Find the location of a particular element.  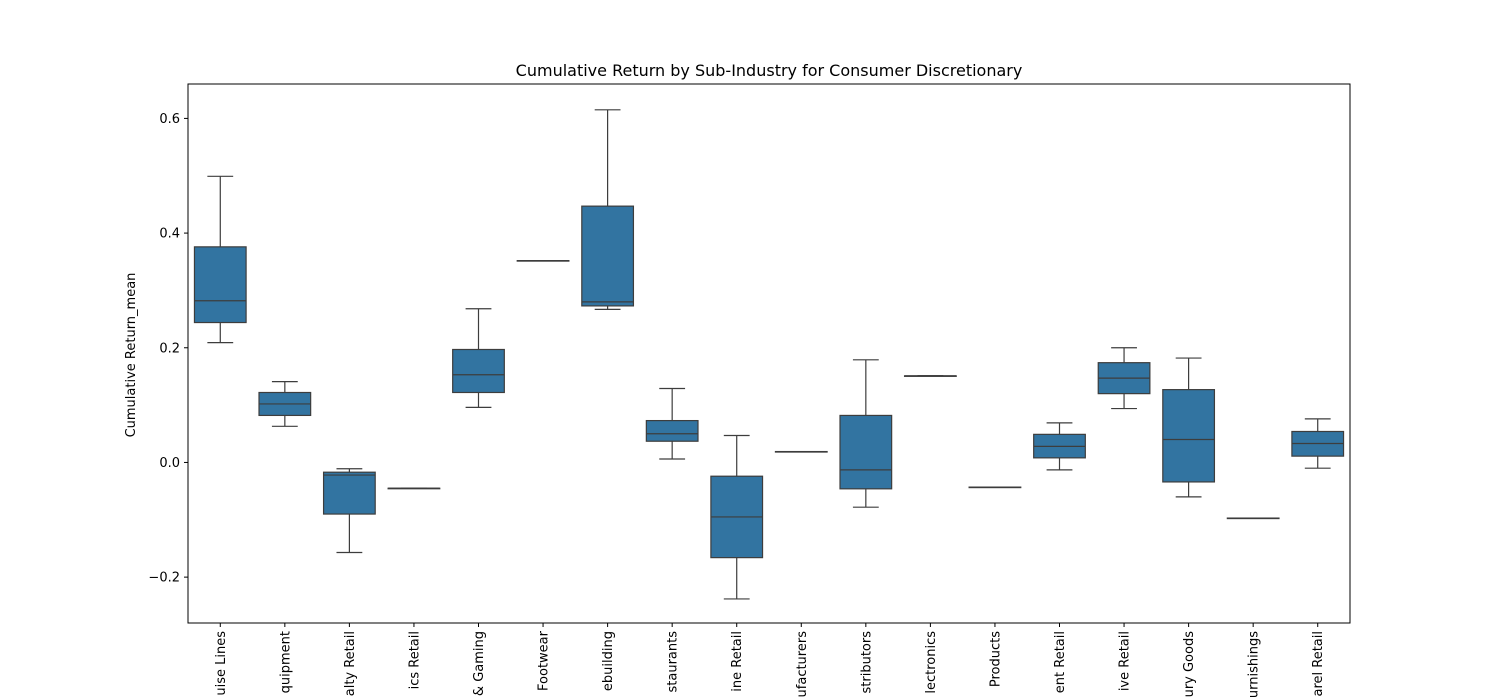

x-tick-label: ebuilding is located at coordinates (608, 661).